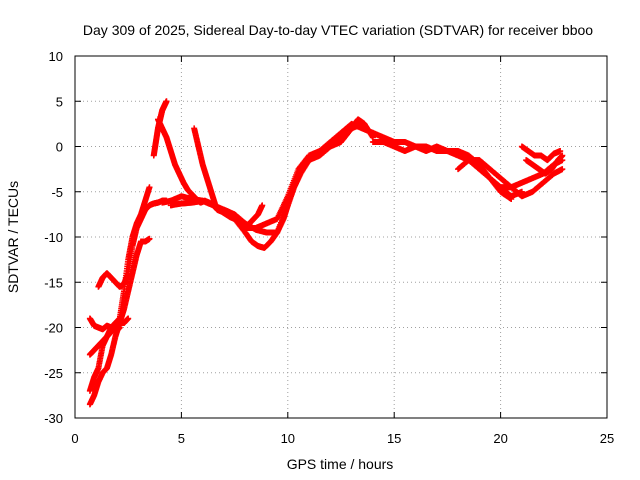  Describe the element at coordinates (53, 373) in the screenshot. I see `y-tick-label: -25` at that location.